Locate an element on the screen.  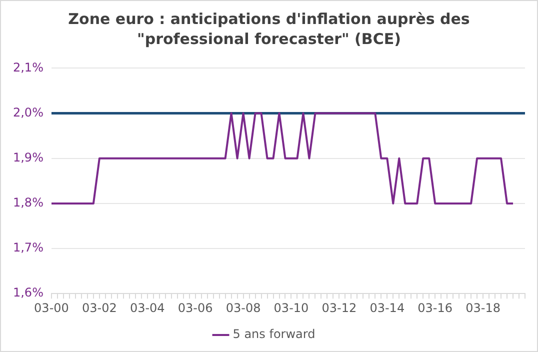
y-tick-label: 2,0% is located at coordinates (28, 112).